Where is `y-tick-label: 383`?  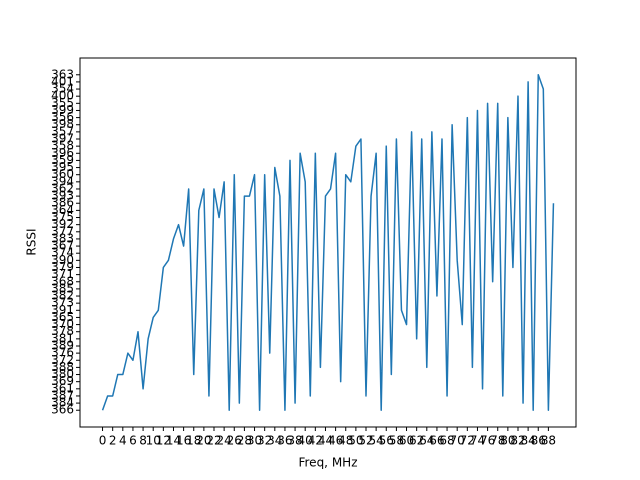
y-tick-label: 383 is located at coordinates (62, 238).